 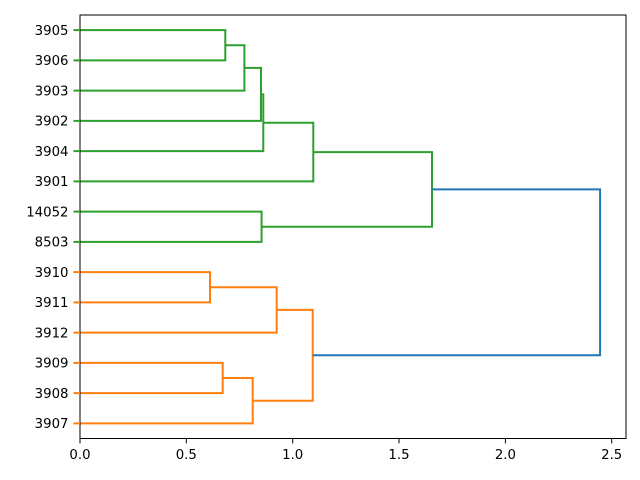 What do you see at coordinates (52, 182) in the screenshot?
I see `leaf-label: 3901` at bounding box center [52, 182].